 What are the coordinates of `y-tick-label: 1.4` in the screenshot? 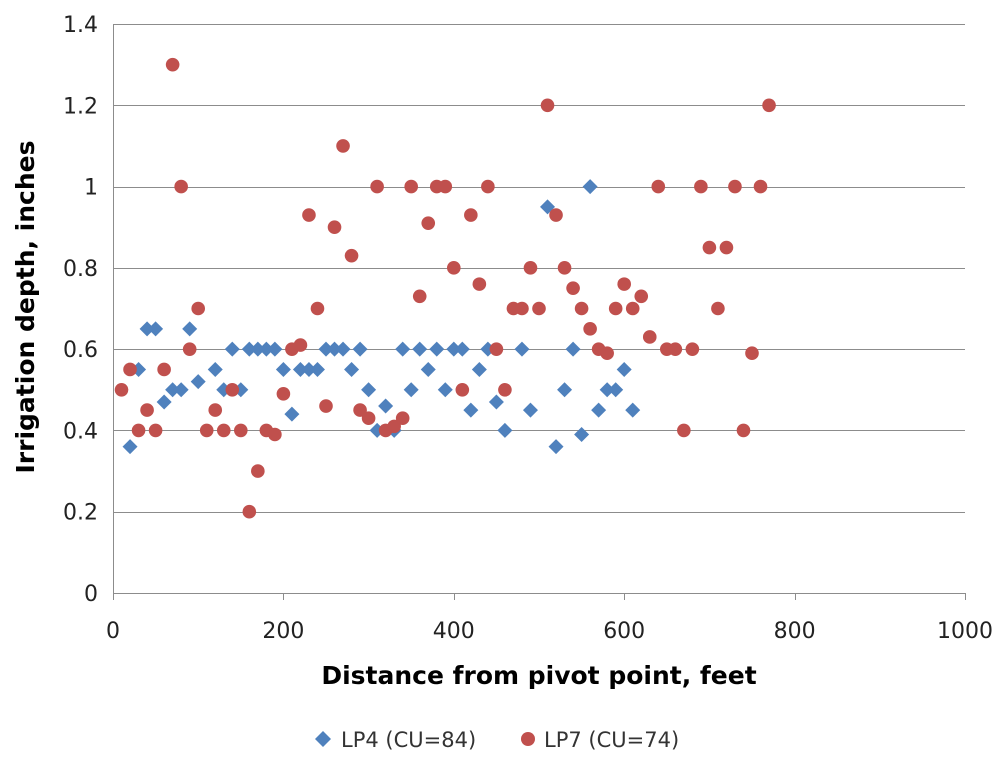 It's located at (80, 25).